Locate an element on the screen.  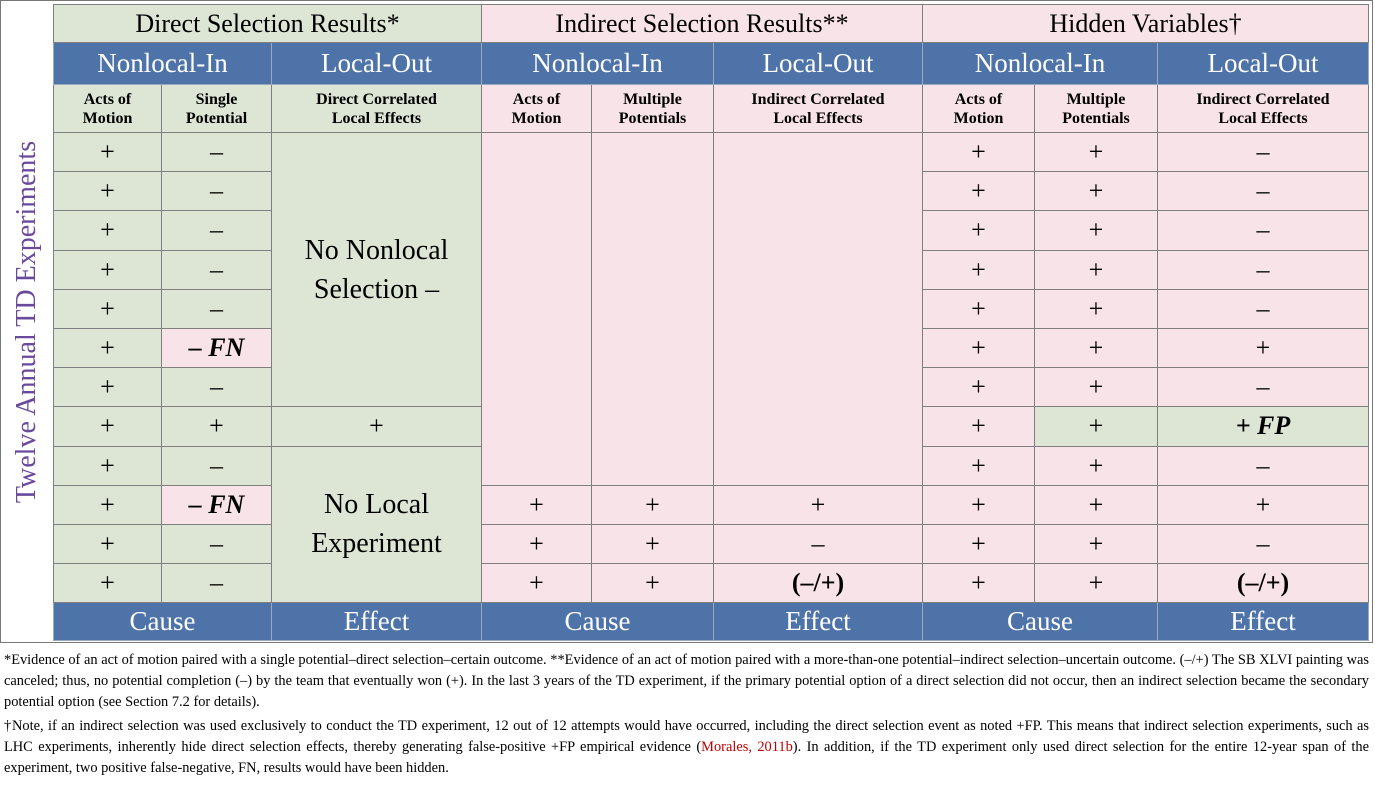
group-title-hidden: Hidden Variables† is located at coordinates (1145, 23).